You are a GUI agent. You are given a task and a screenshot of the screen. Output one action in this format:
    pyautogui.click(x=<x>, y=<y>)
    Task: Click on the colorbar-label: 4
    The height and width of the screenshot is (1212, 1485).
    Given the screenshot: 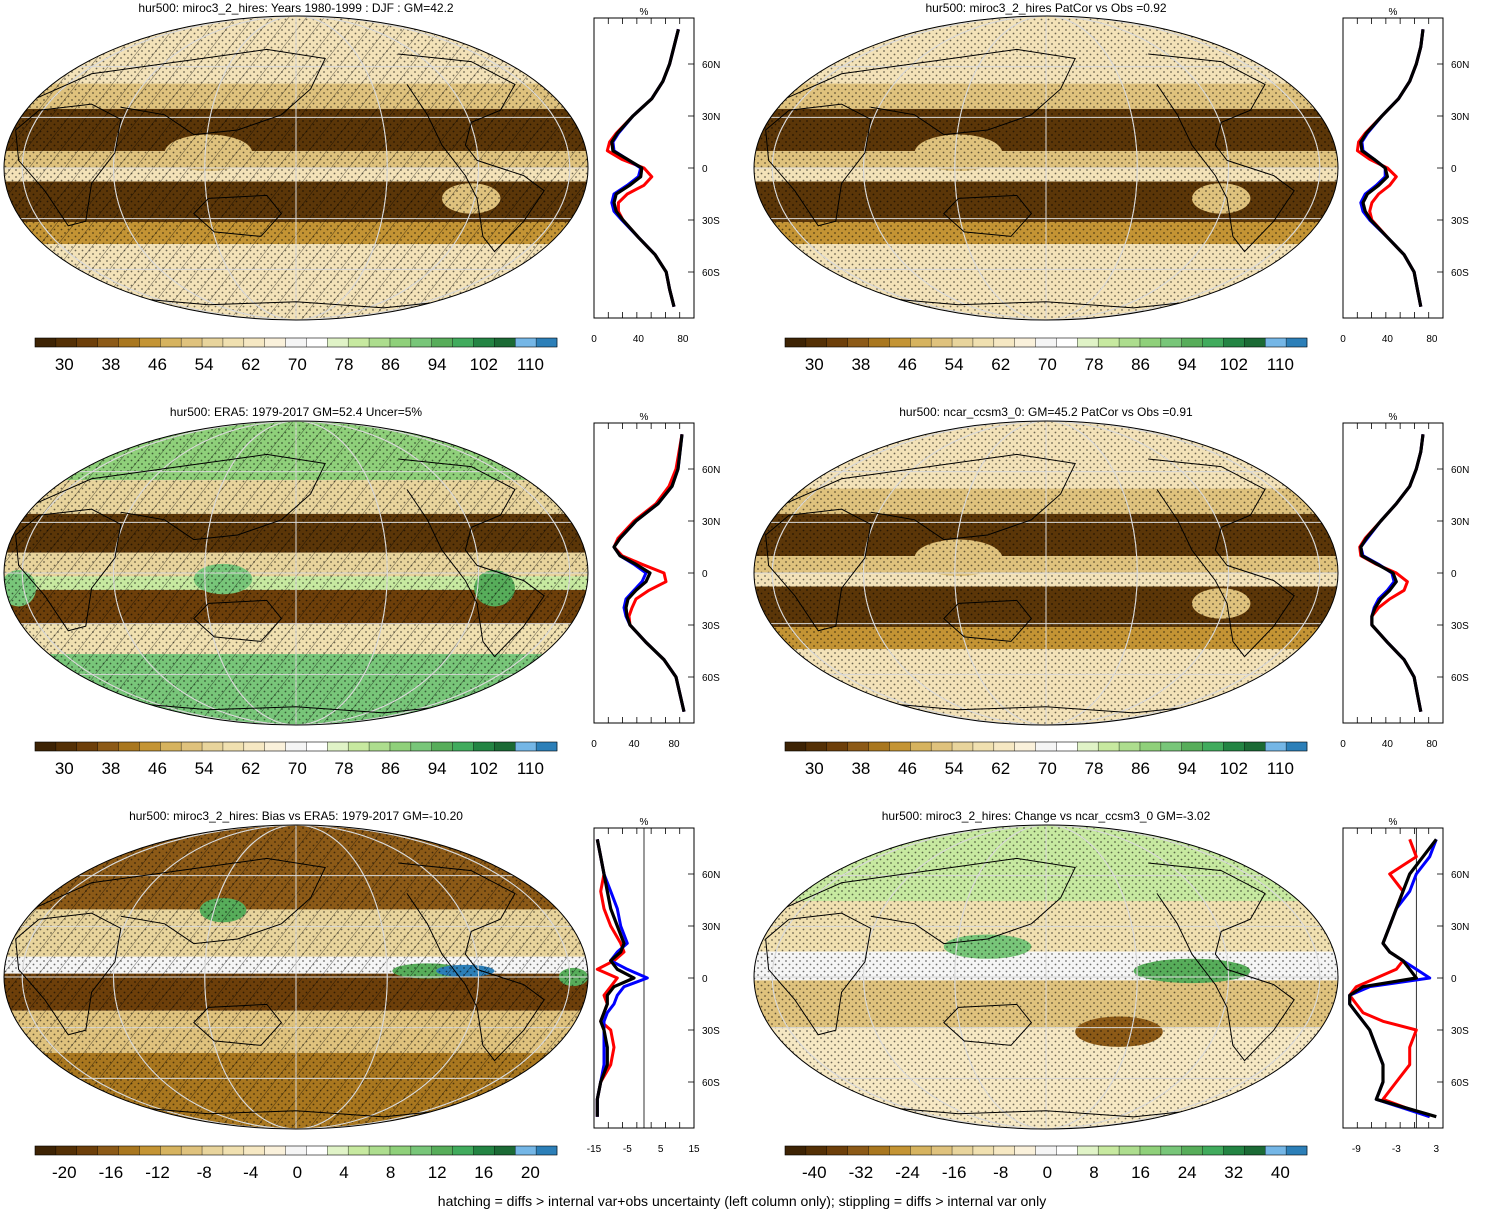 What is the action you would take?
    pyautogui.click(x=343, y=1172)
    